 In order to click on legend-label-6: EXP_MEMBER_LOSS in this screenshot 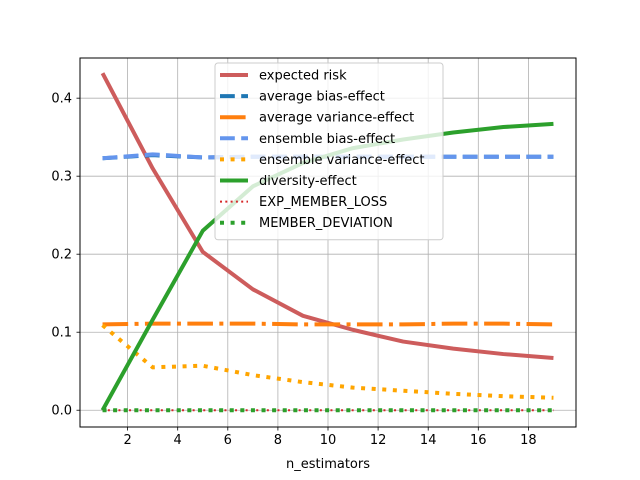, I will do `click(323, 202)`.